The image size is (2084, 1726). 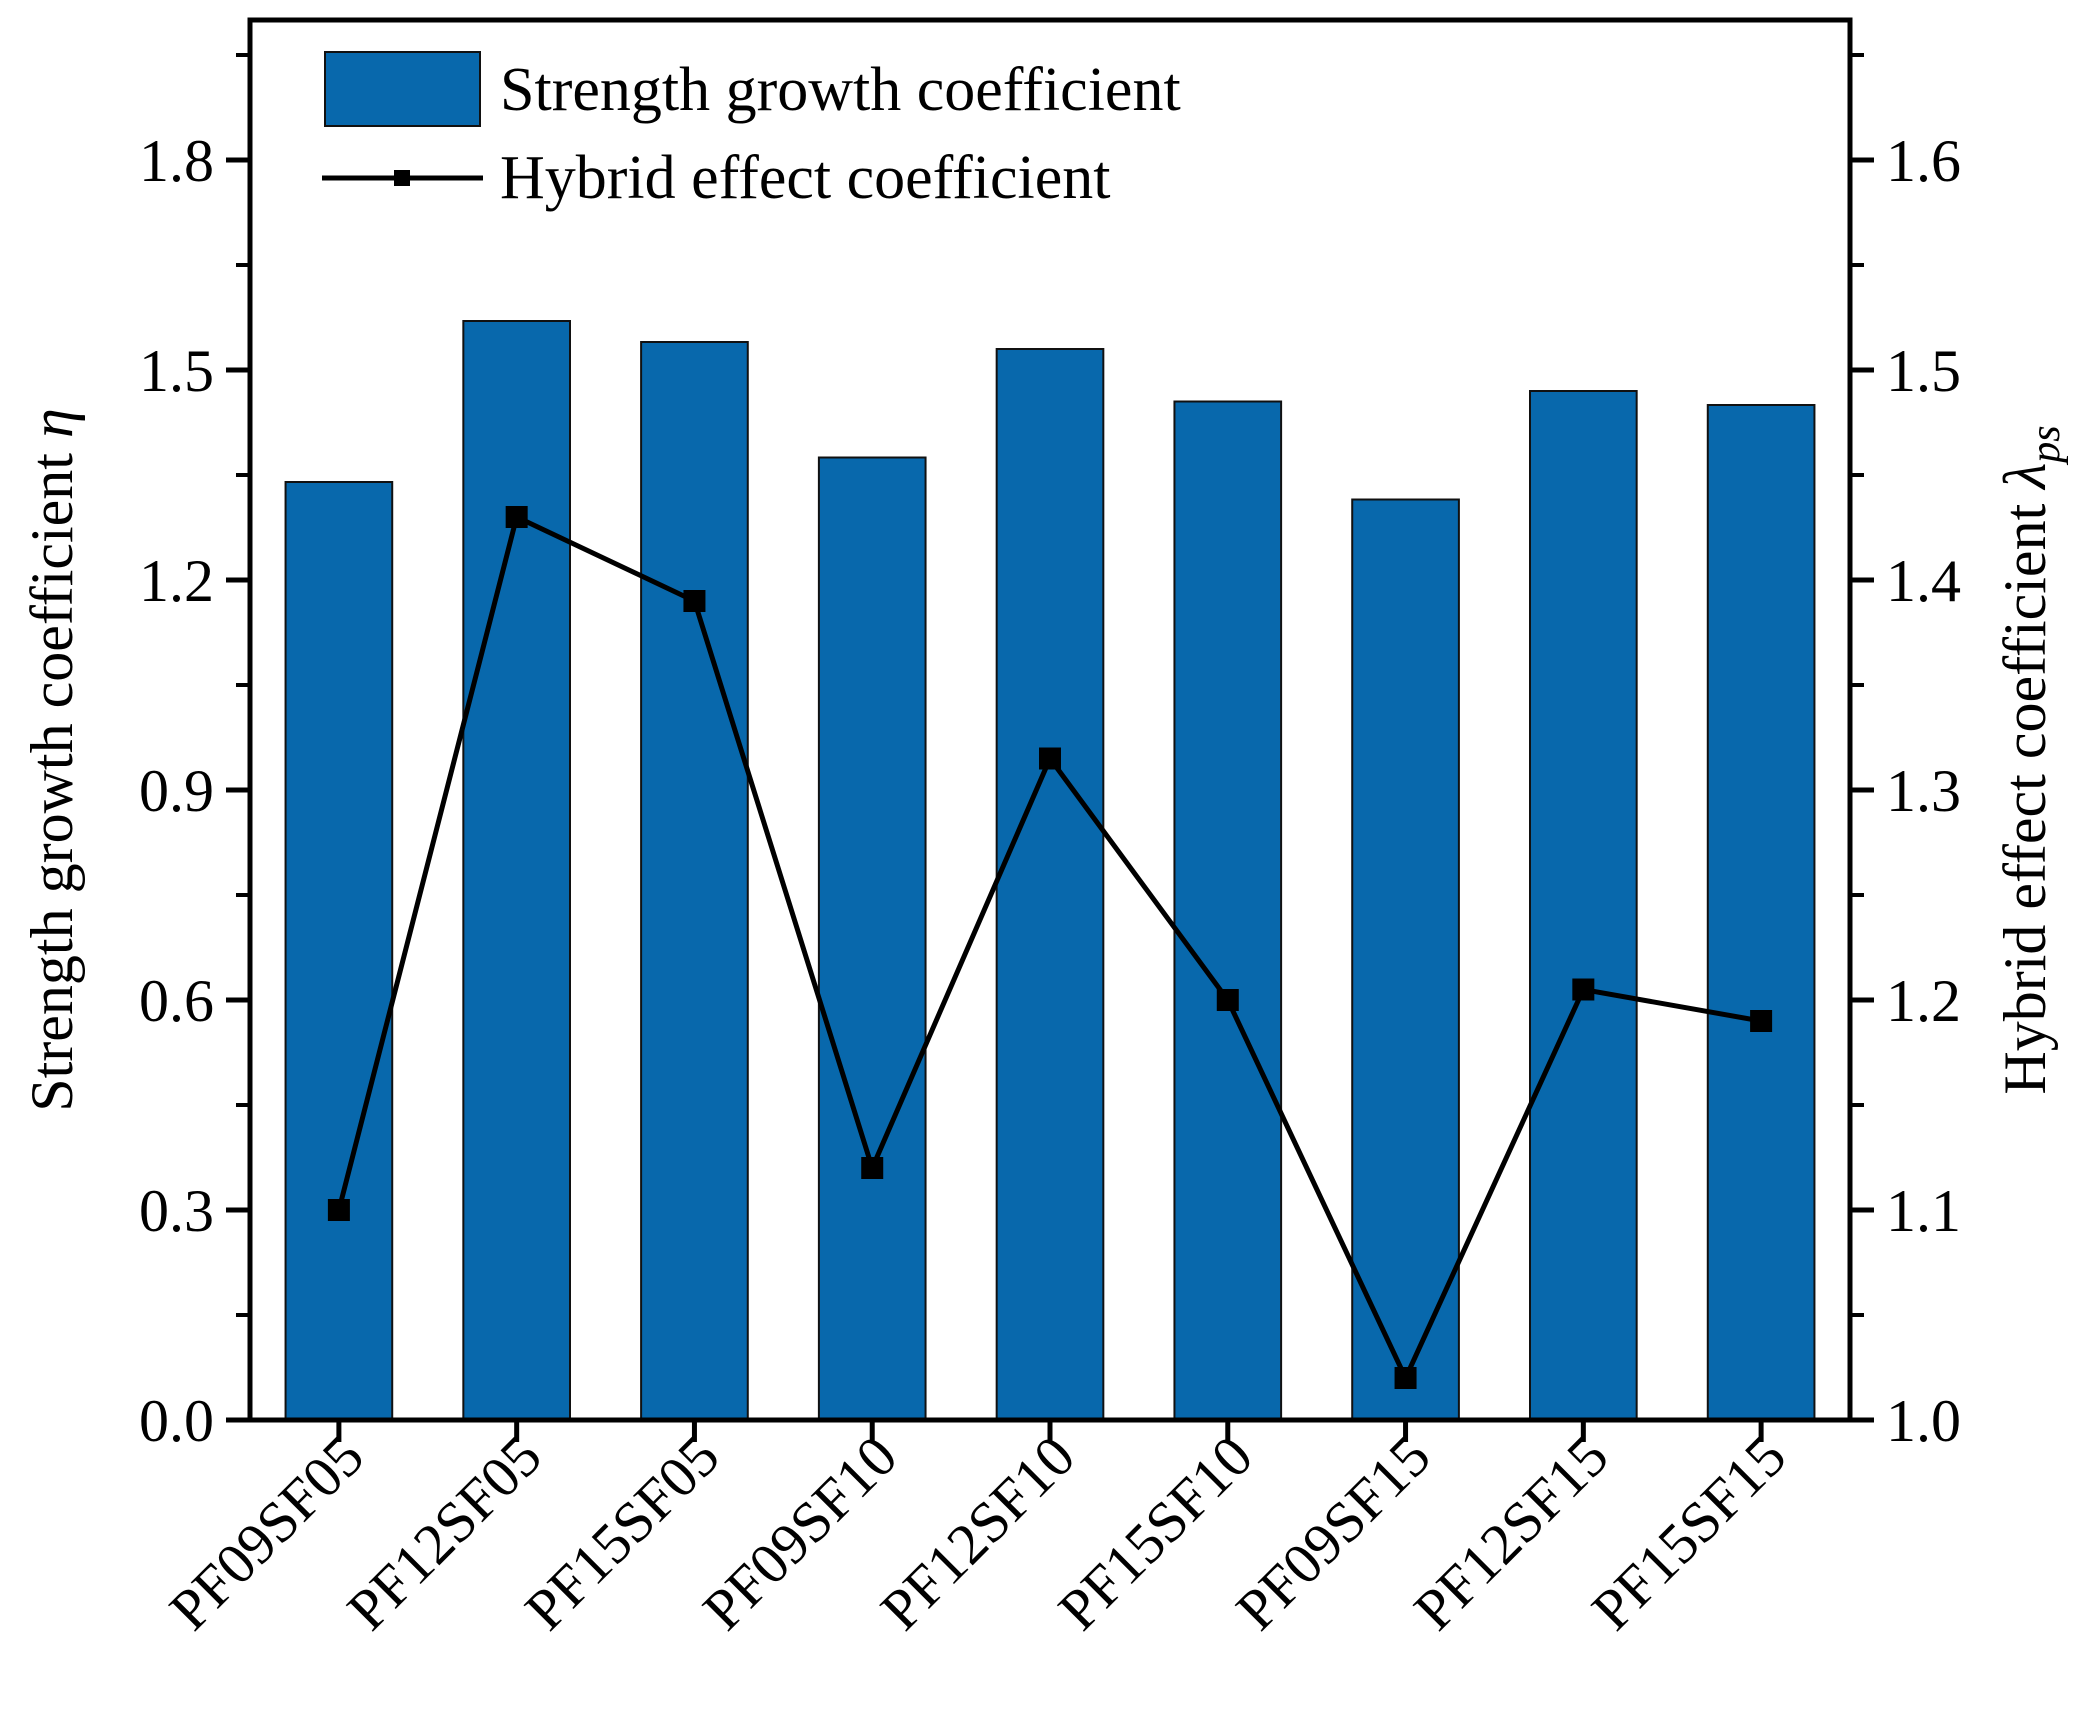 I want to click on line-point-PF15SF15, so click(x=1761, y=1021).